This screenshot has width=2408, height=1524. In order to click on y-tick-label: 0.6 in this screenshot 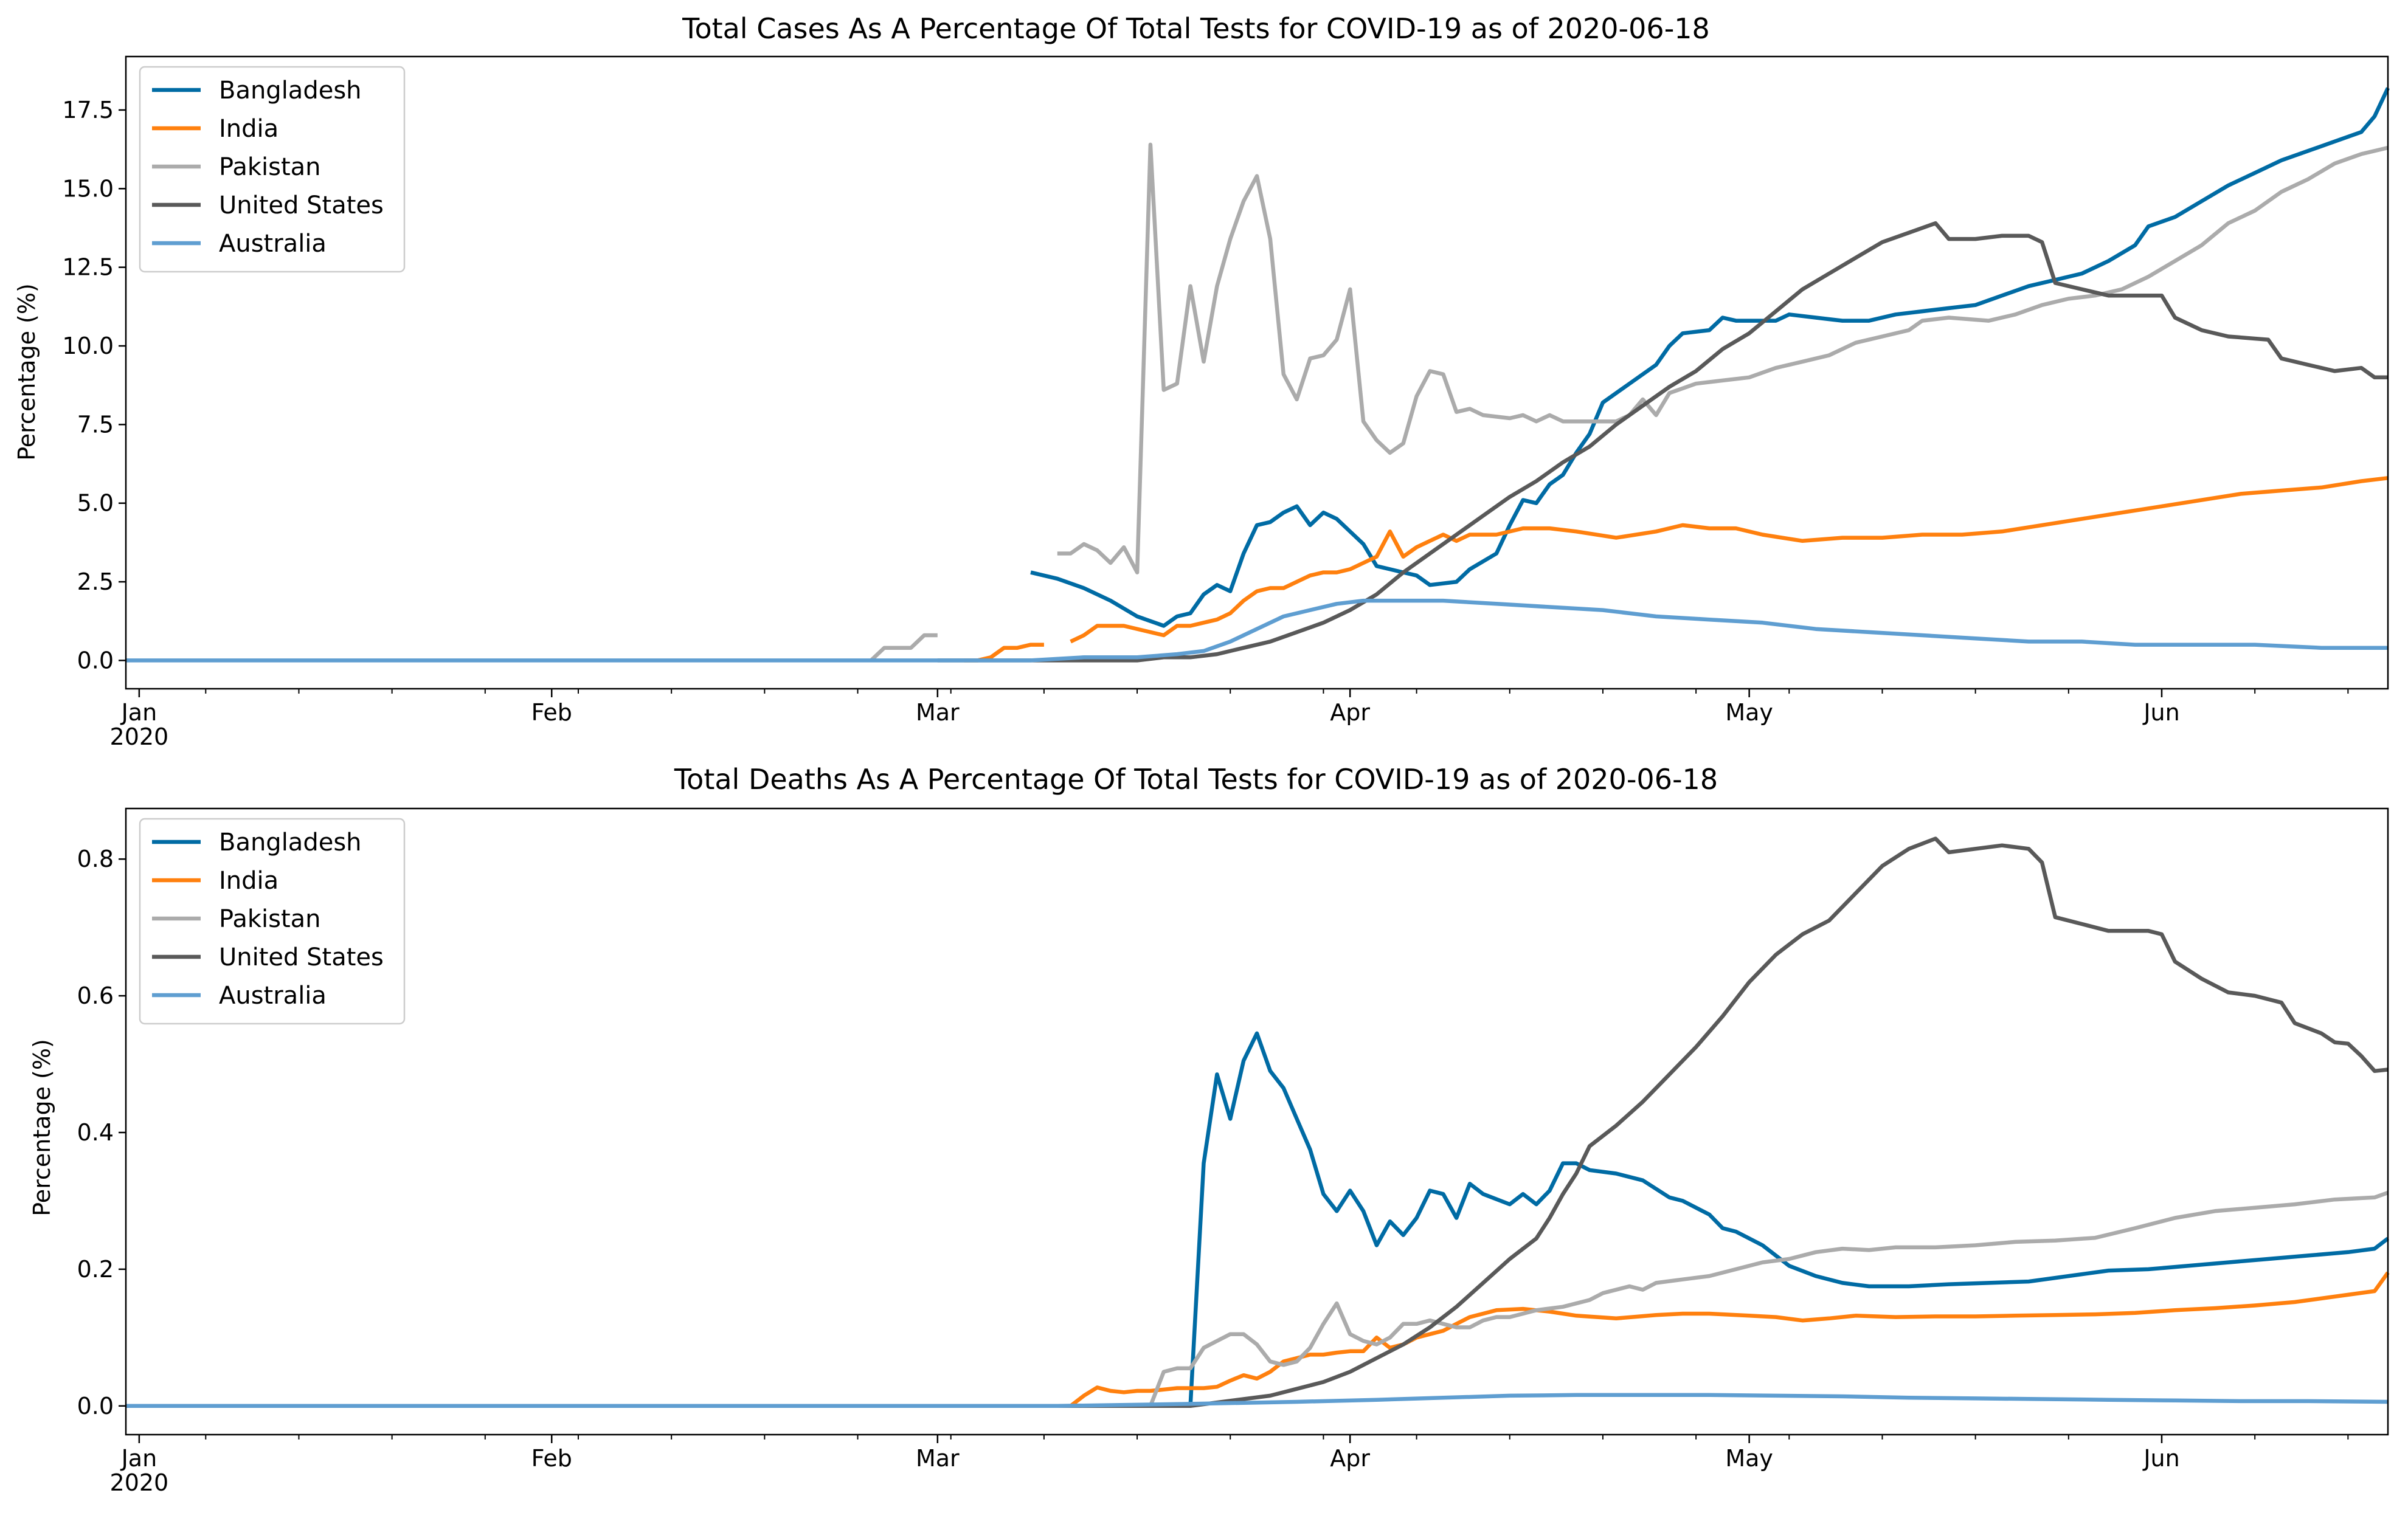, I will do `click(95, 995)`.